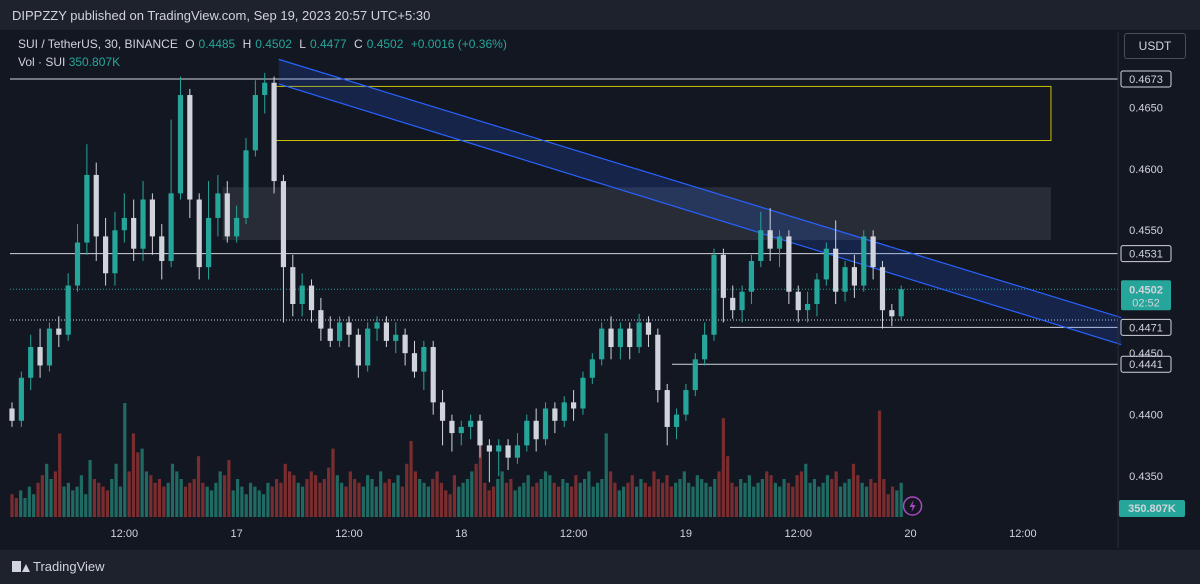  I want to click on low-label: L, so click(302, 44).